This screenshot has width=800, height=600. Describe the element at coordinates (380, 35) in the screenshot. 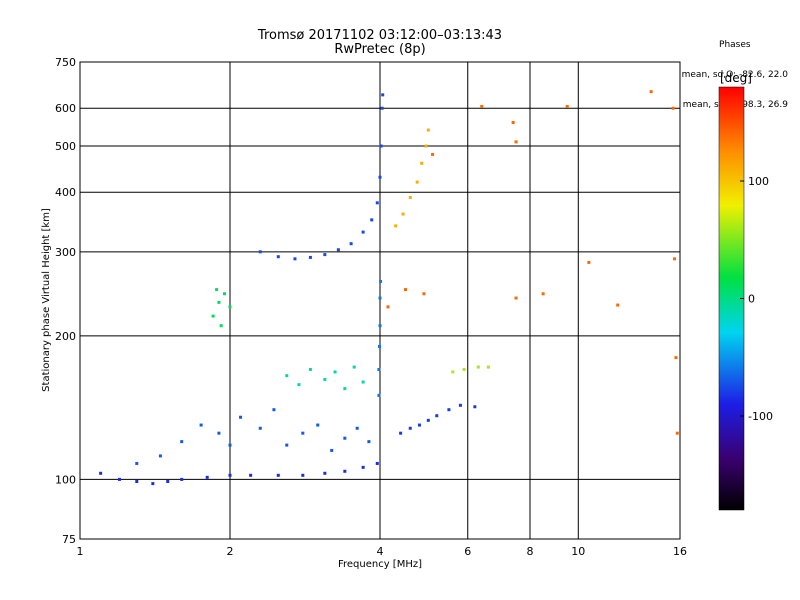

I see `chart-title-line1: Tromsø 20171102 03:12:00–03:13:43` at that location.